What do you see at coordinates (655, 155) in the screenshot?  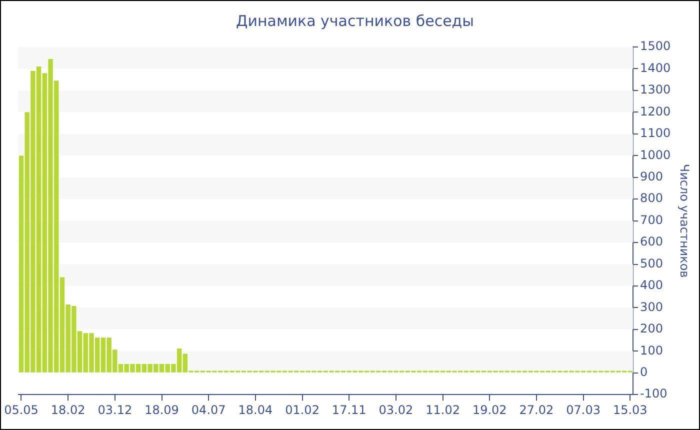 I see `y-tick-label: 1000` at bounding box center [655, 155].